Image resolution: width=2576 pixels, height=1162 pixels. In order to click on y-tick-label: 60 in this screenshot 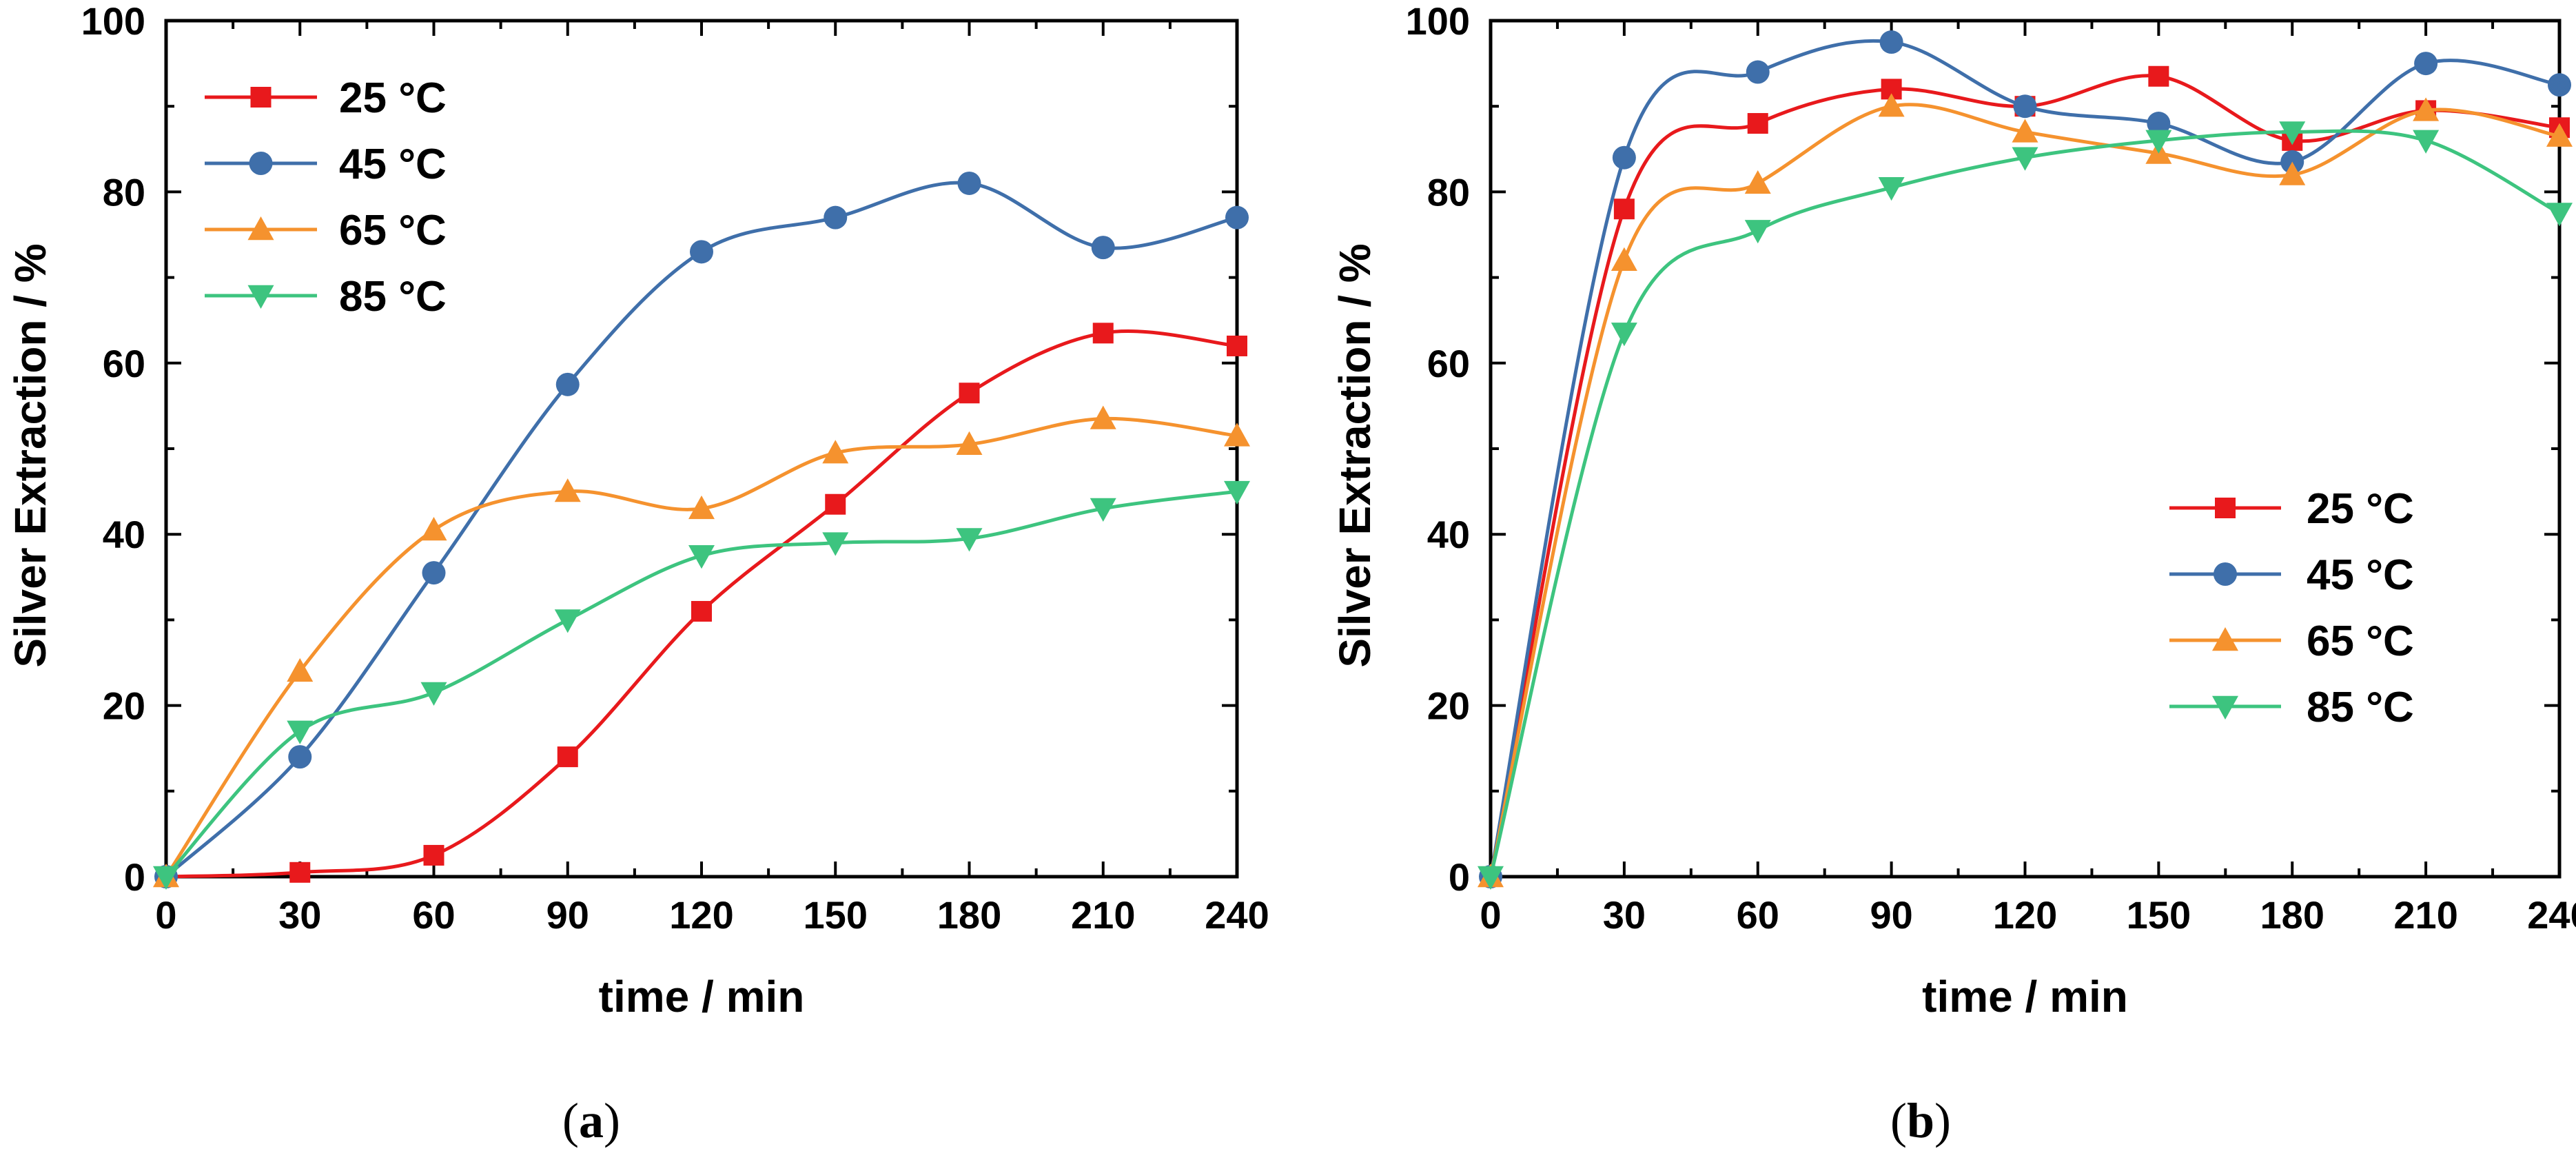, I will do `click(1448, 364)`.